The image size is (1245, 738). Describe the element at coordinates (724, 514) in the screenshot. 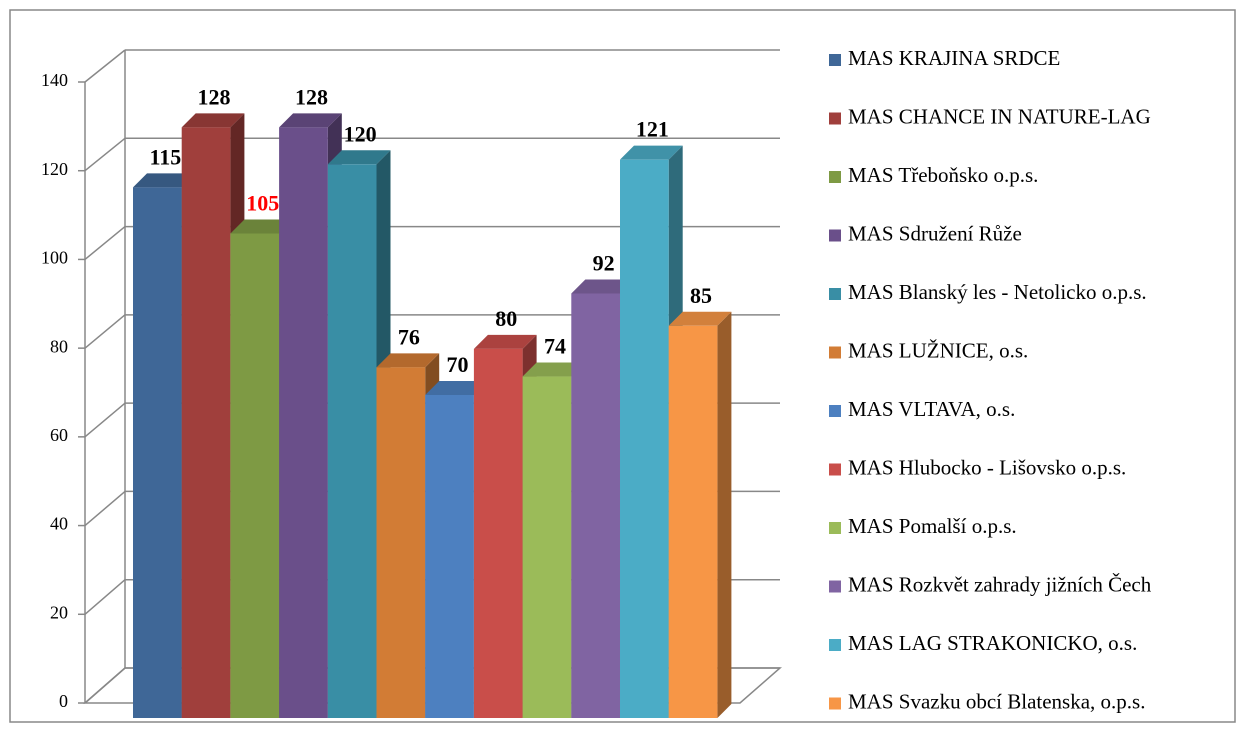

I see `bar-side` at that location.